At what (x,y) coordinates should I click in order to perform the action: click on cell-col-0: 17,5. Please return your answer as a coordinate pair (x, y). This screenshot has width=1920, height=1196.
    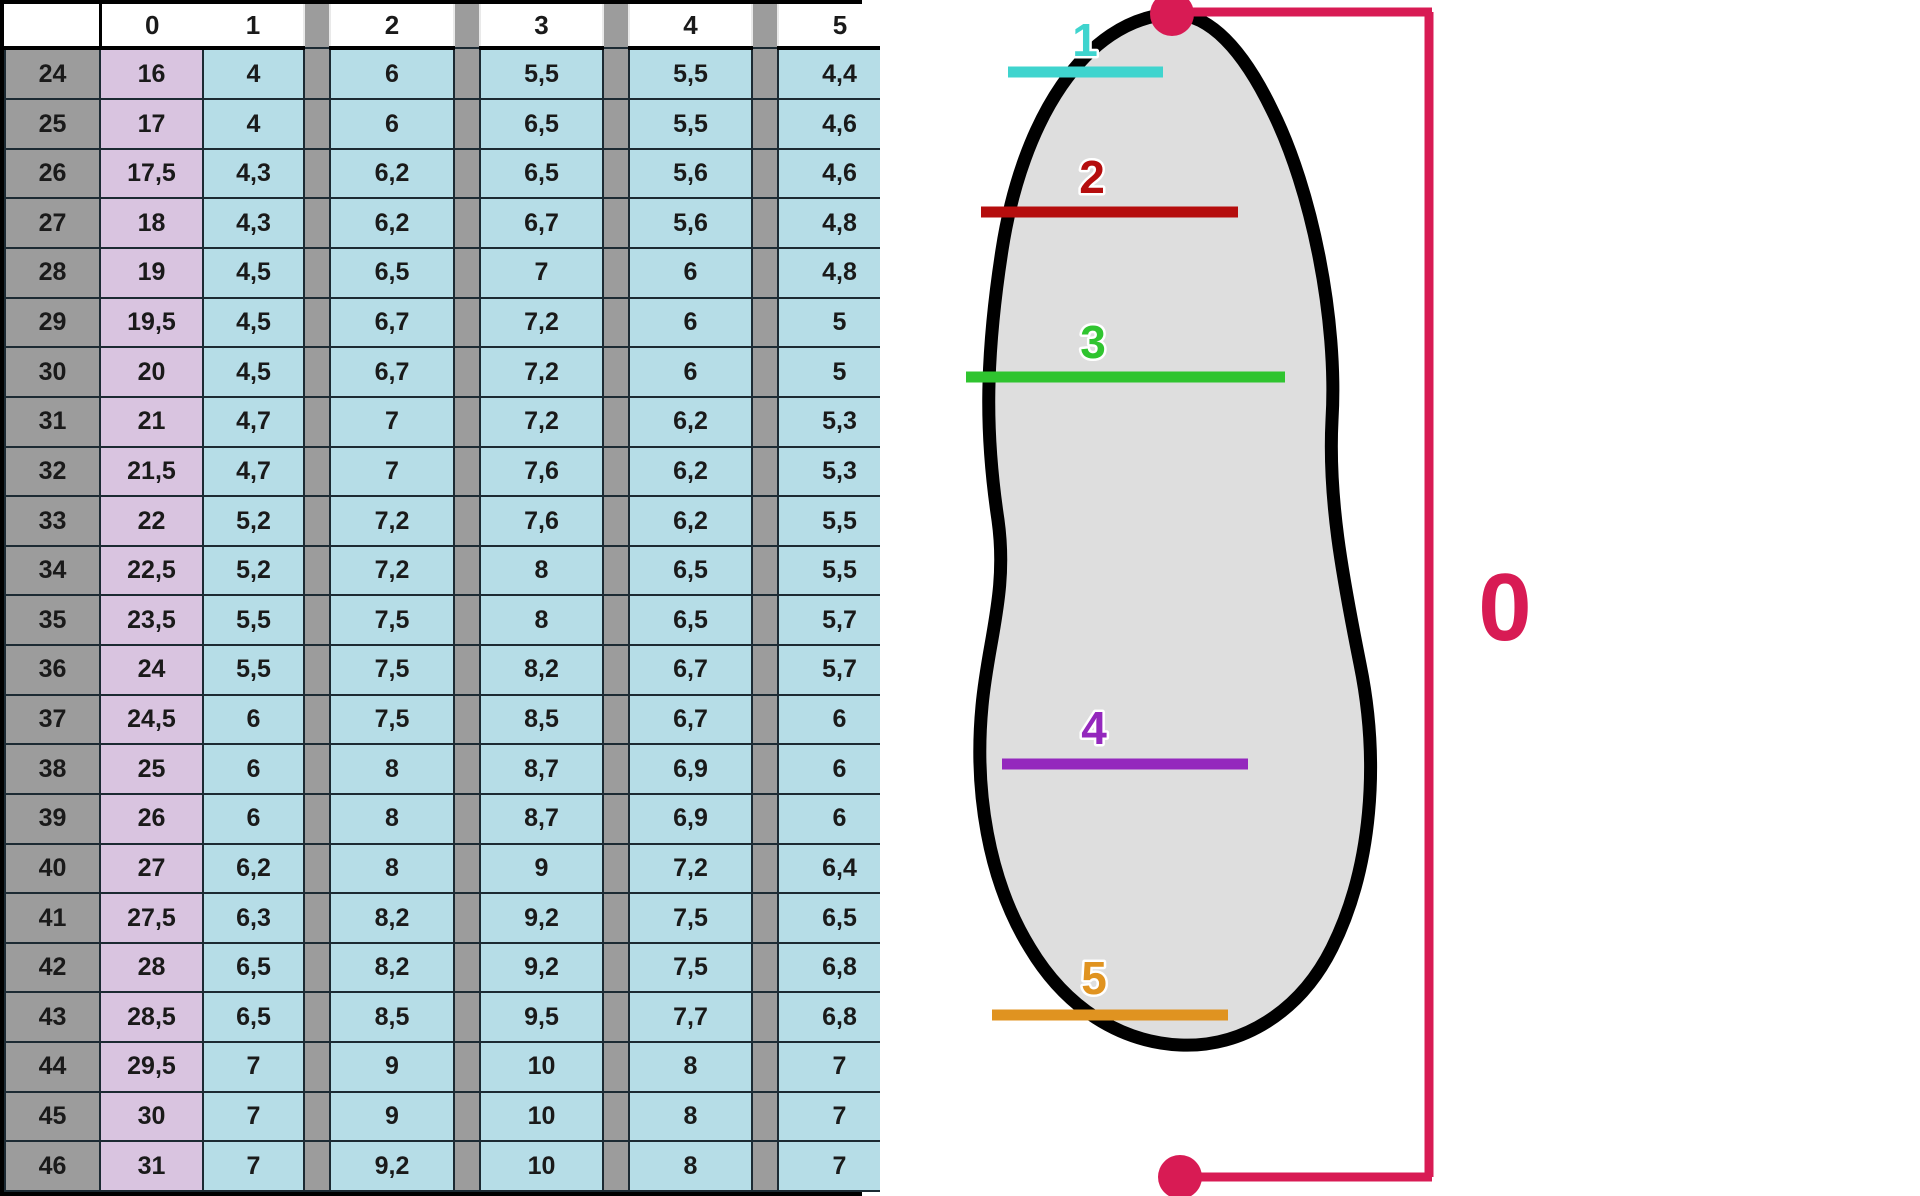
    Looking at the image, I should click on (151, 173).